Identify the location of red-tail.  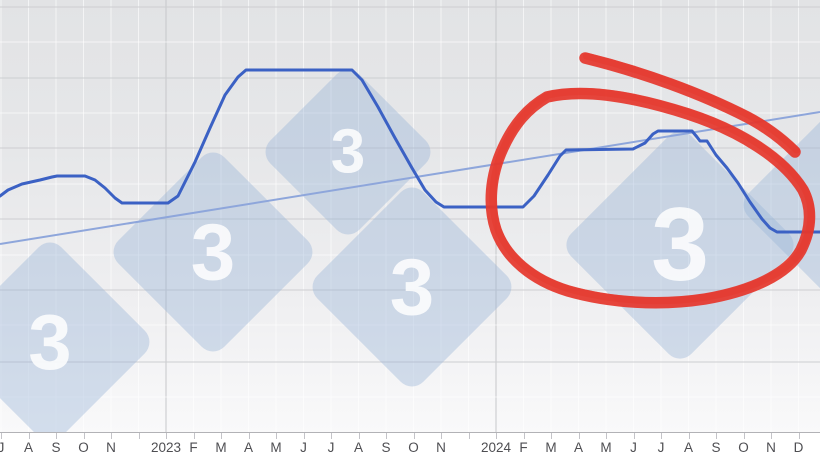
(690, 105).